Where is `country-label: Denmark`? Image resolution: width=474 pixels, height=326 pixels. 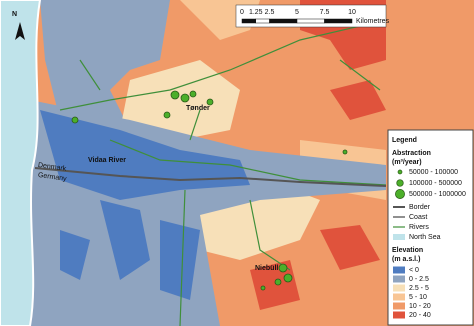
country-label: Denmark is located at coordinates (52, 167).